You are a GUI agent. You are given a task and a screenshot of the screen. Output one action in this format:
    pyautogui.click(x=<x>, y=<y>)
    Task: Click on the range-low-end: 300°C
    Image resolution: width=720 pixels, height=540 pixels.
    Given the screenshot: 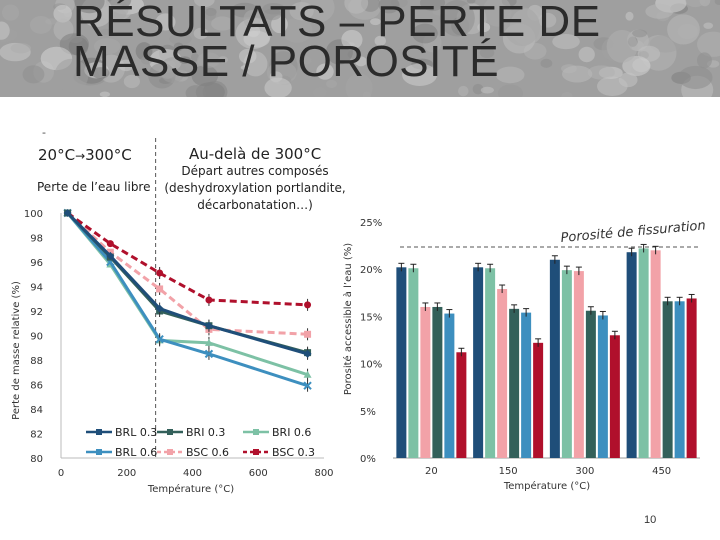 What is the action you would take?
    pyautogui.click(x=108, y=155)
    